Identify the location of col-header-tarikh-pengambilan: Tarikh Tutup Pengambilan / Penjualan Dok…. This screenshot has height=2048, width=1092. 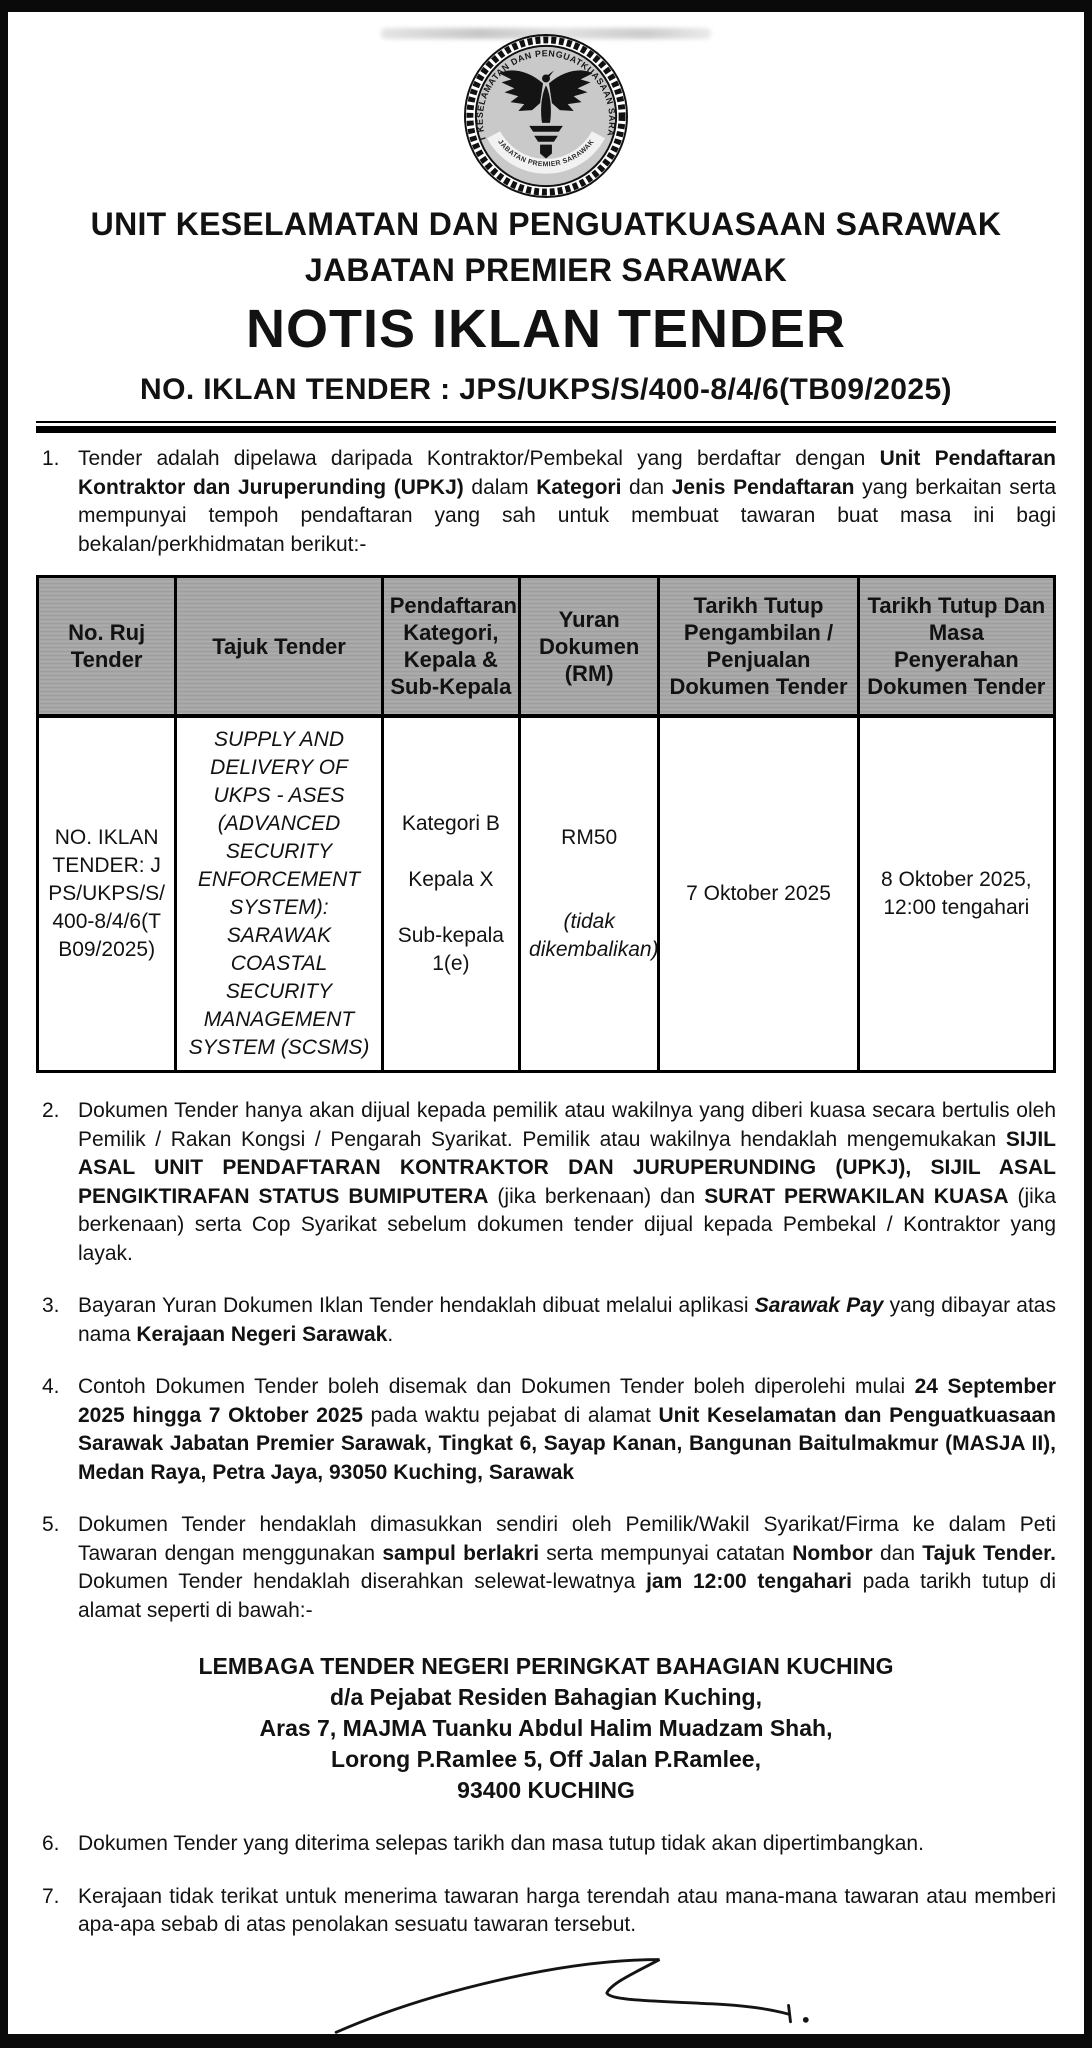
(758, 646).